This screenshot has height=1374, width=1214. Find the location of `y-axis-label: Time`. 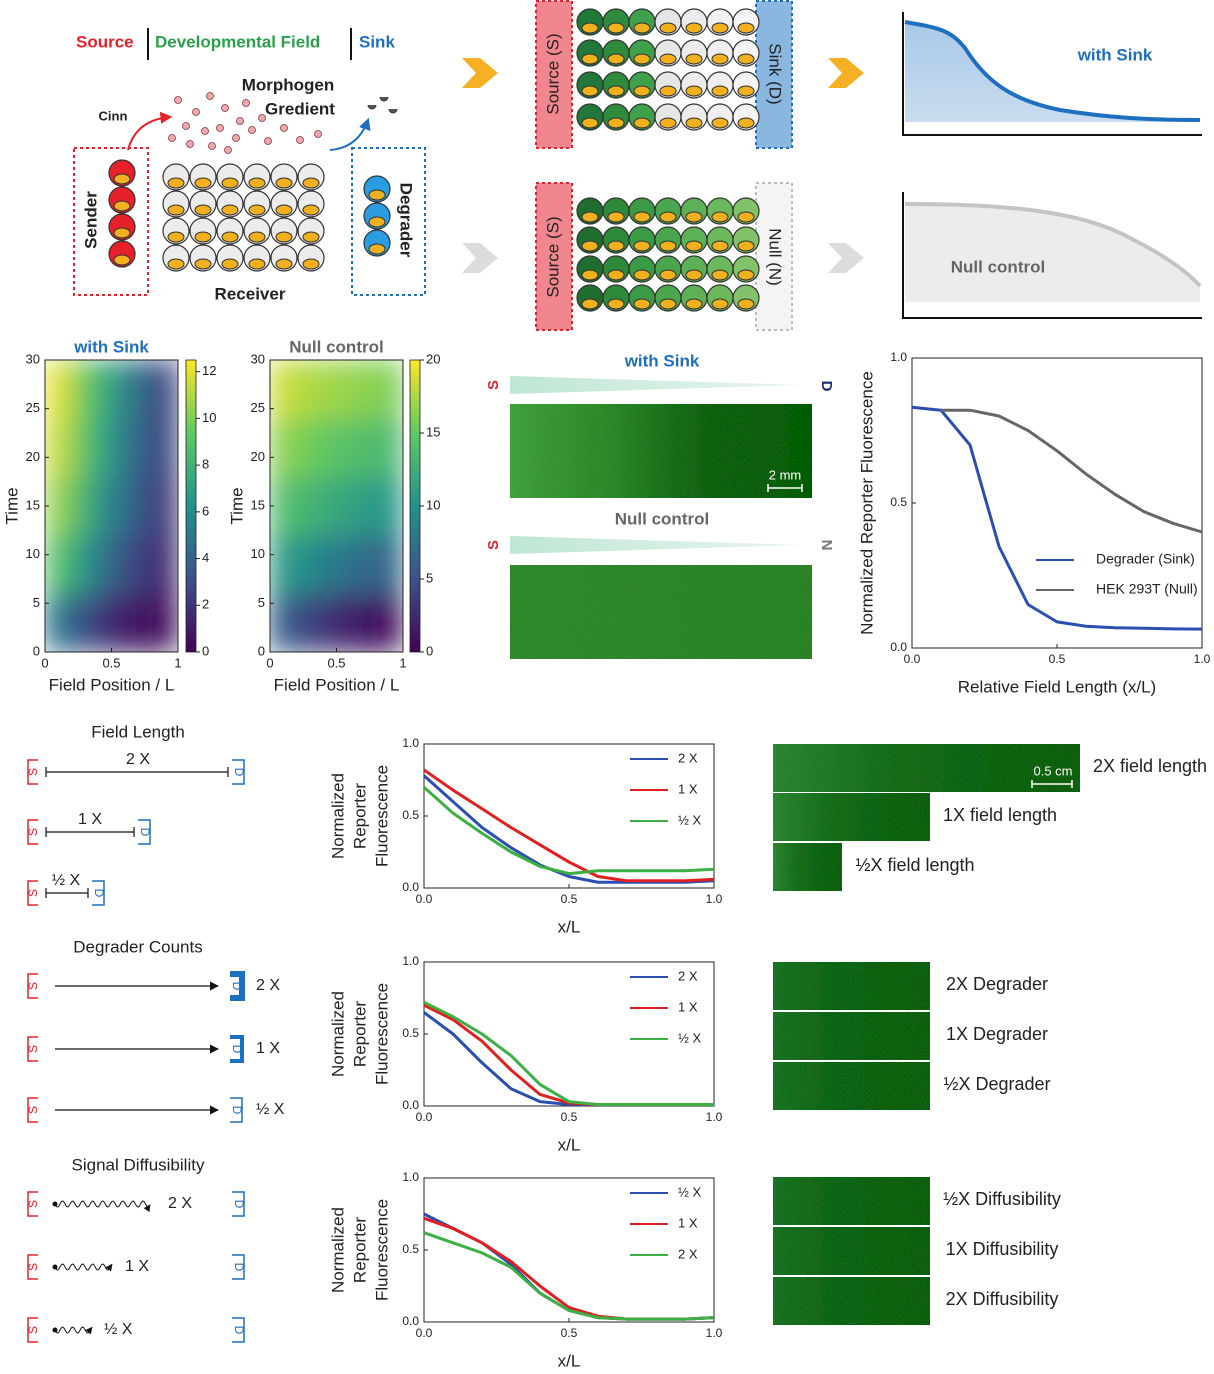

y-axis-label: Time is located at coordinates (11, 505).